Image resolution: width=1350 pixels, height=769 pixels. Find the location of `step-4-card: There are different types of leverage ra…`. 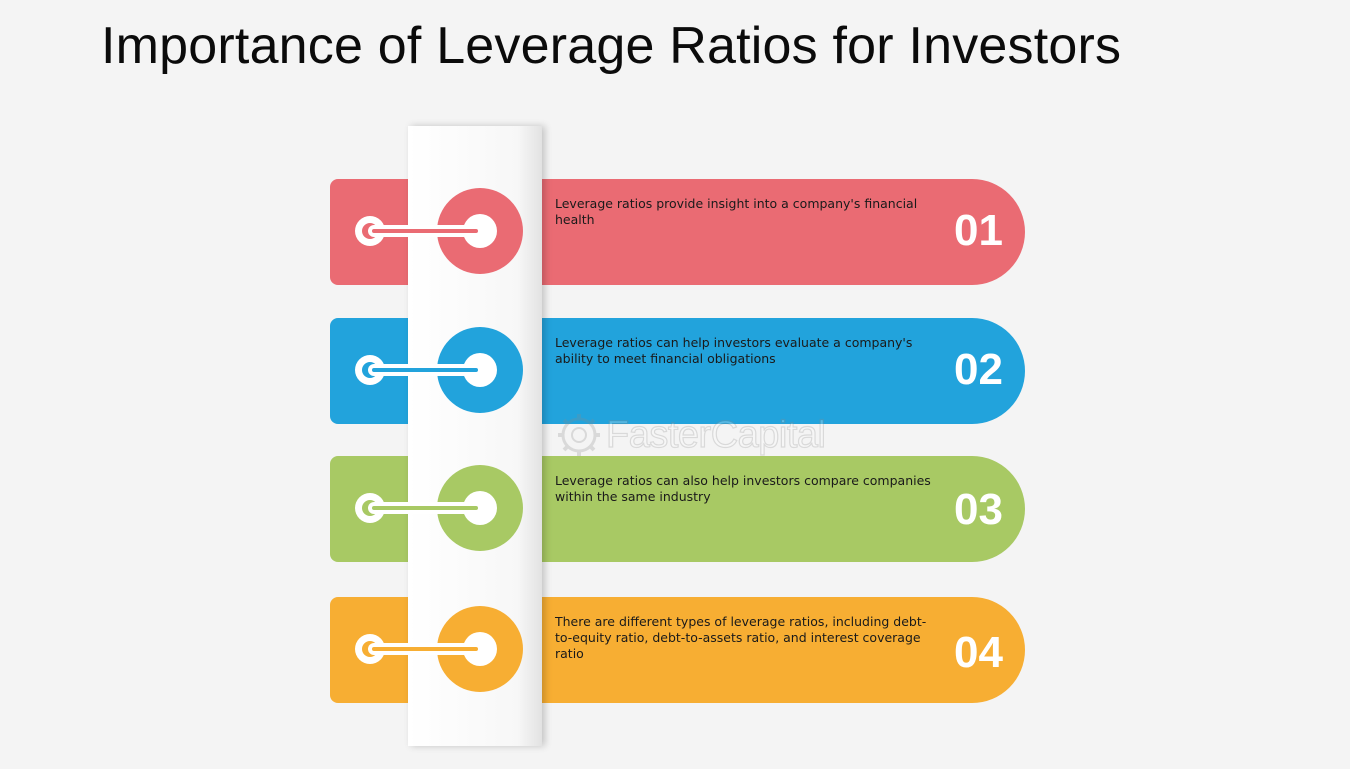

step-4-card: There are different types of leverage ra… is located at coordinates (783, 650).